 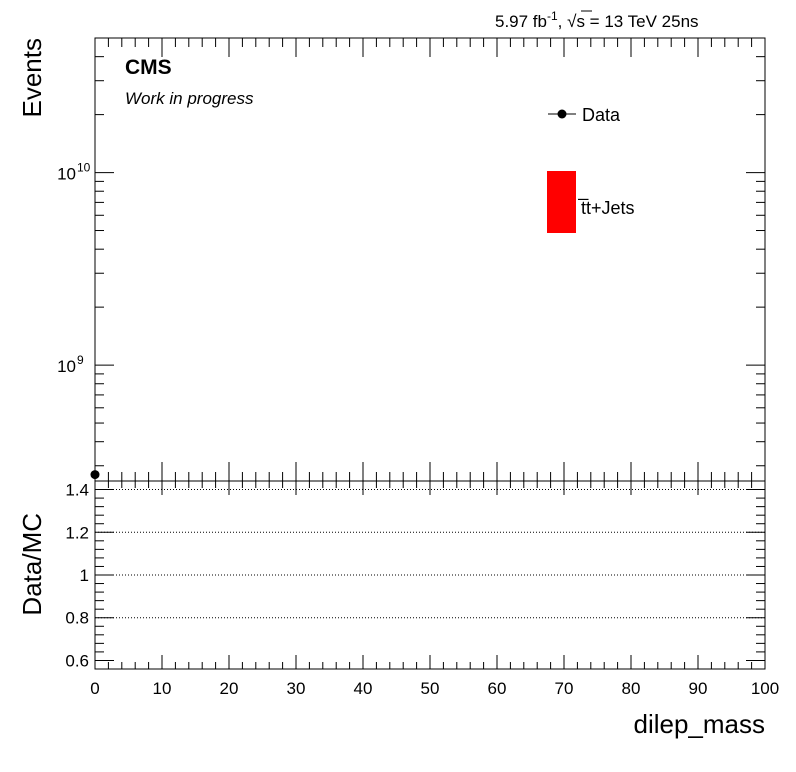 What do you see at coordinates (296, 688) in the screenshot?
I see `x-tick-label: 30` at bounding box center [296, 688].